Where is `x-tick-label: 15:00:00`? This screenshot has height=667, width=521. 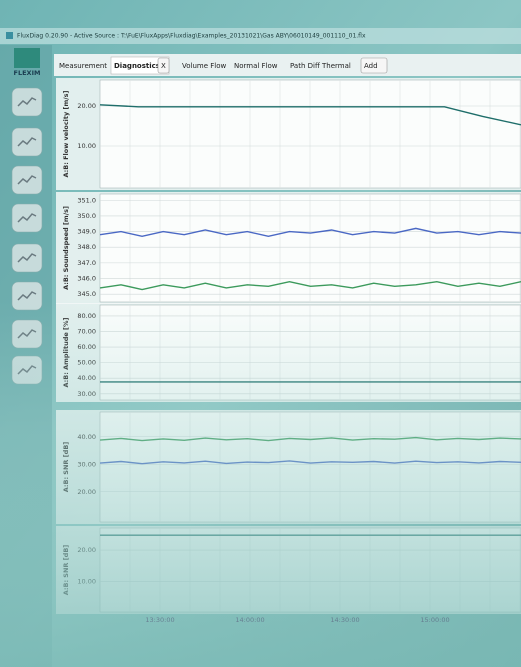 x-tick-label: 15:00:00 is located at coordinates (434, 620).